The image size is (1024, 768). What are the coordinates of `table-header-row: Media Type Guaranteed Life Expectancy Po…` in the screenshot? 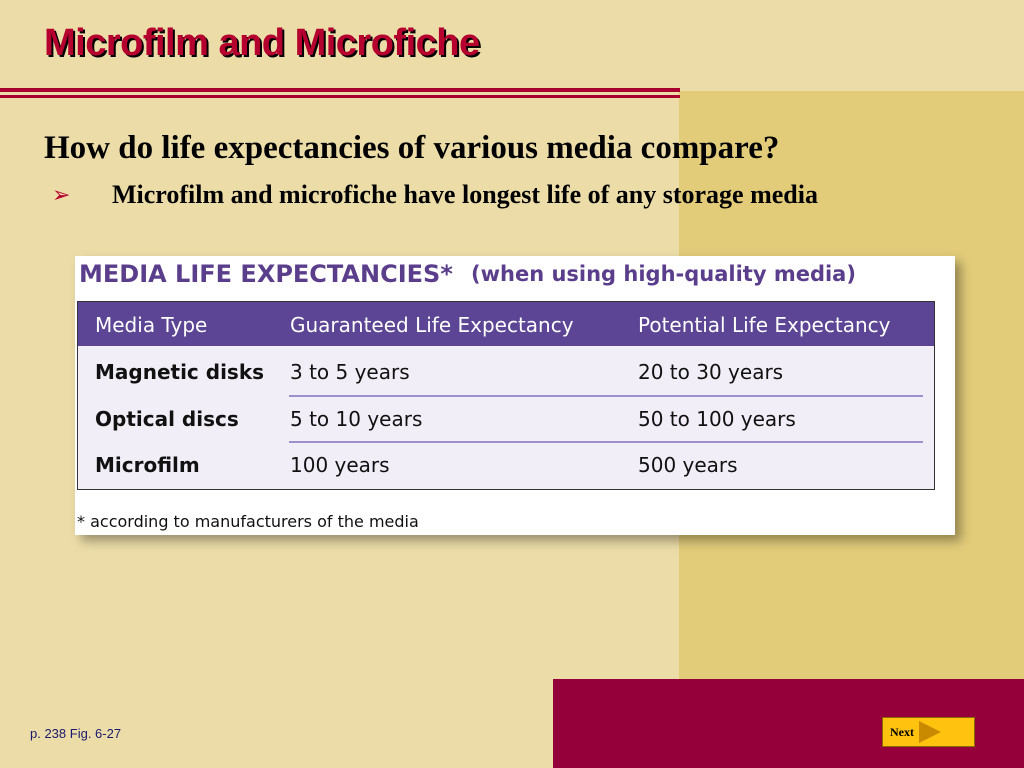 It's located at (506, 324).